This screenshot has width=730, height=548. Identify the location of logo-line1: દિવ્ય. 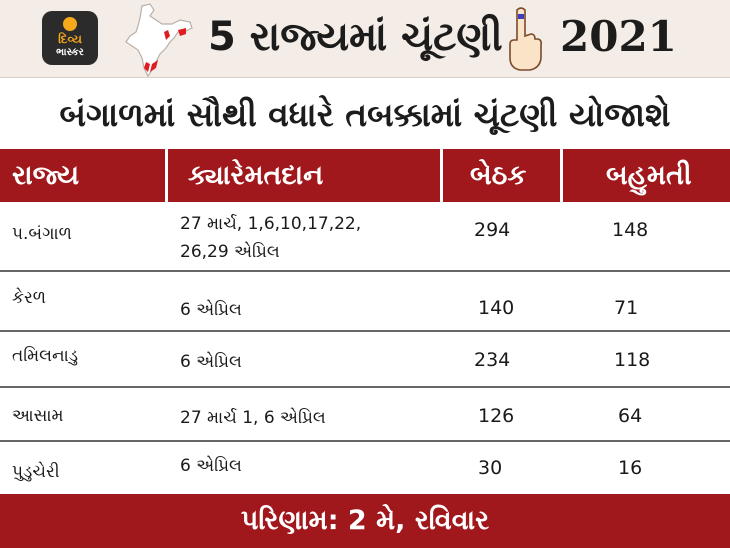
(70, 39).